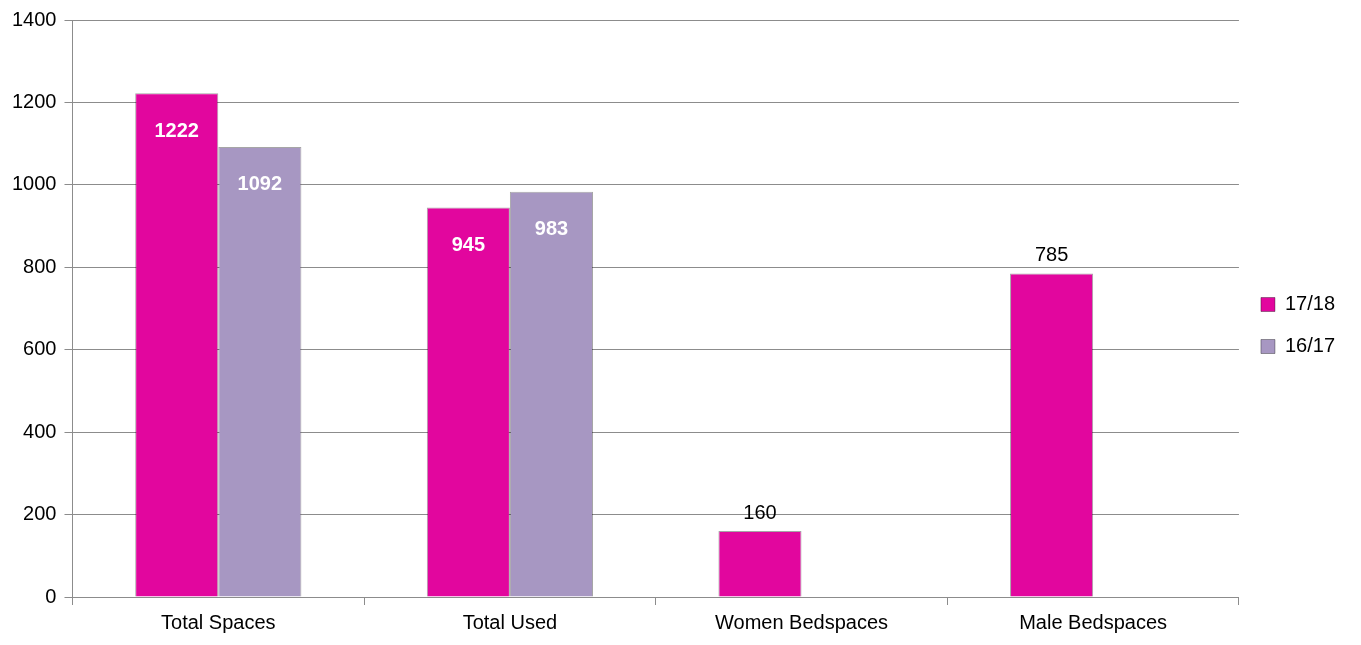  I want to click on data-label: 160, so click(760, 511).